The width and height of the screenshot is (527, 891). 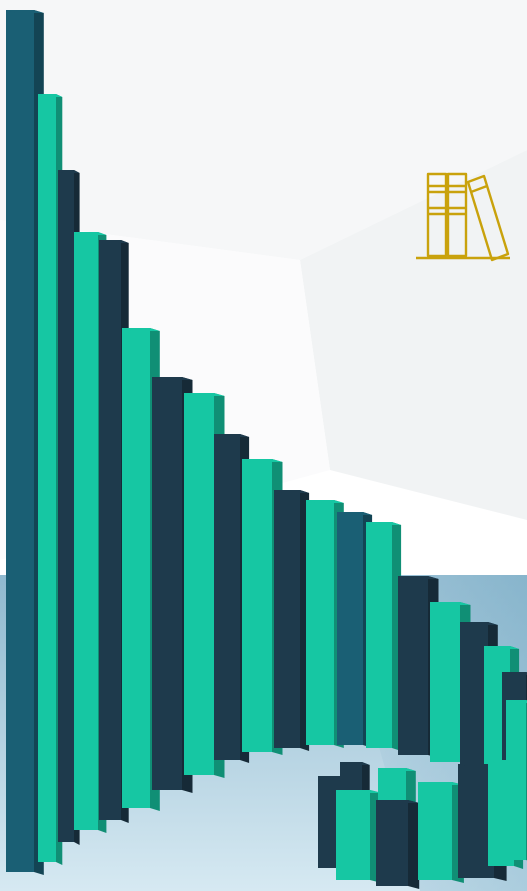 What do you see at coordinates (463, 217) in the screenshot?
I see `books-icon` at bounding box center [463, 217].